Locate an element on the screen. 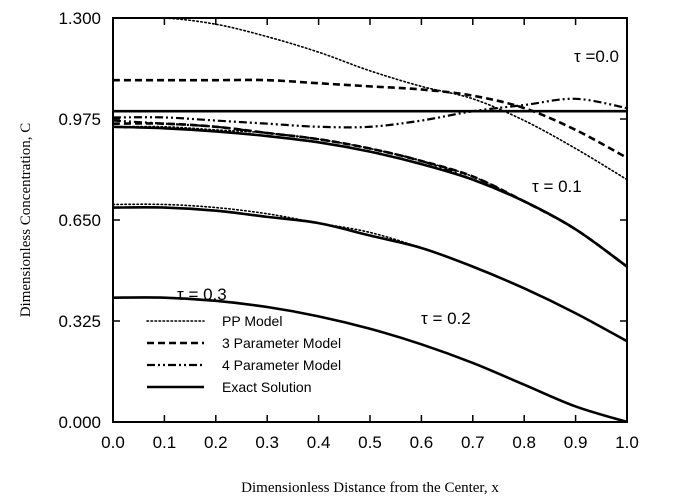 The height and width of the screenshot is (503, 673). tau-annotation: τ = 0.1 is located at coordinates (557, 186).